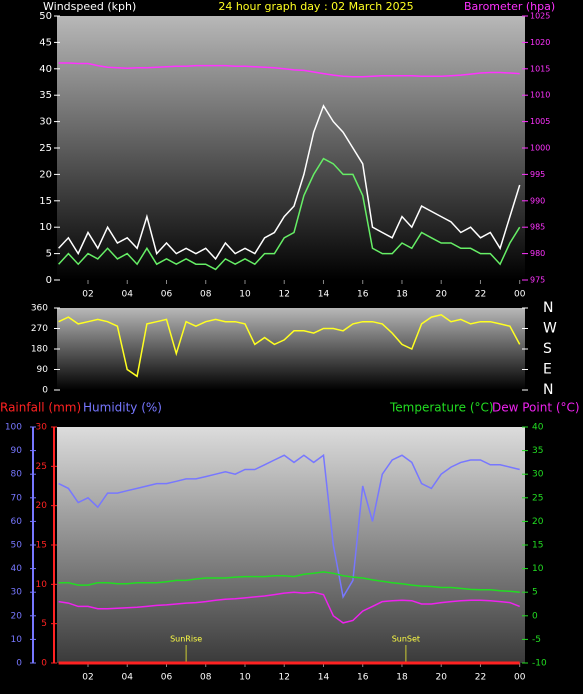 This screenshot has width=583, height=694. Describe the element at coordinates (13, 428) in the screenshot. I see `y-tick-label: 100` at that location.